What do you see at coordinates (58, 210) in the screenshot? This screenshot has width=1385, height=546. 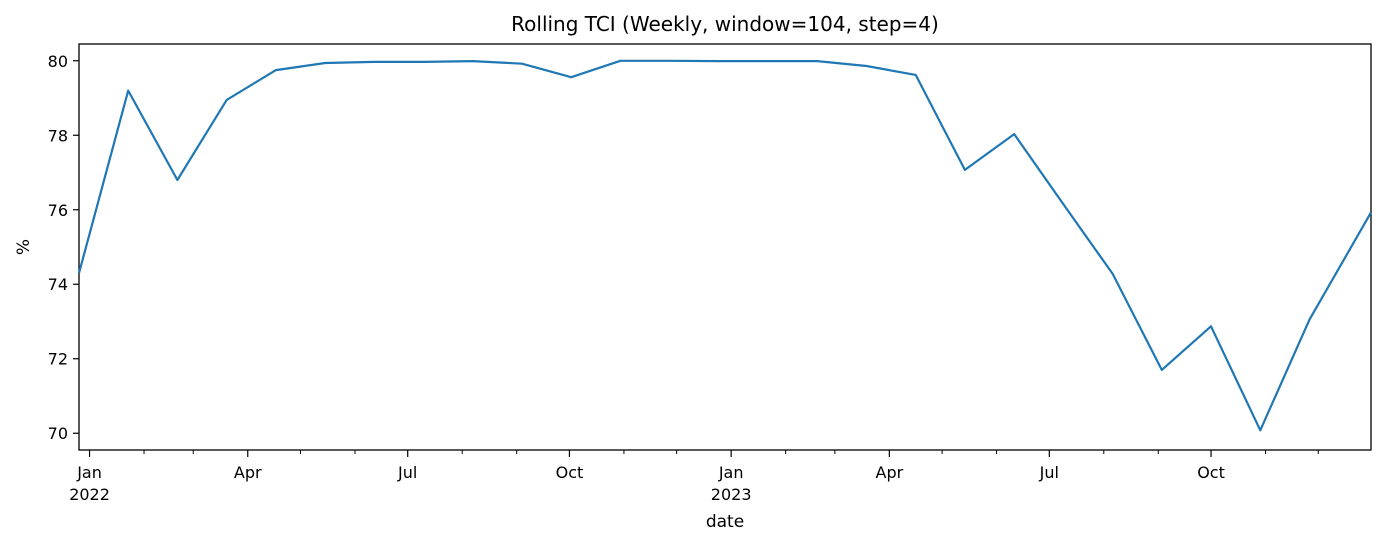 I see `y-tick-label: 76` at bounding box center [58, 210].